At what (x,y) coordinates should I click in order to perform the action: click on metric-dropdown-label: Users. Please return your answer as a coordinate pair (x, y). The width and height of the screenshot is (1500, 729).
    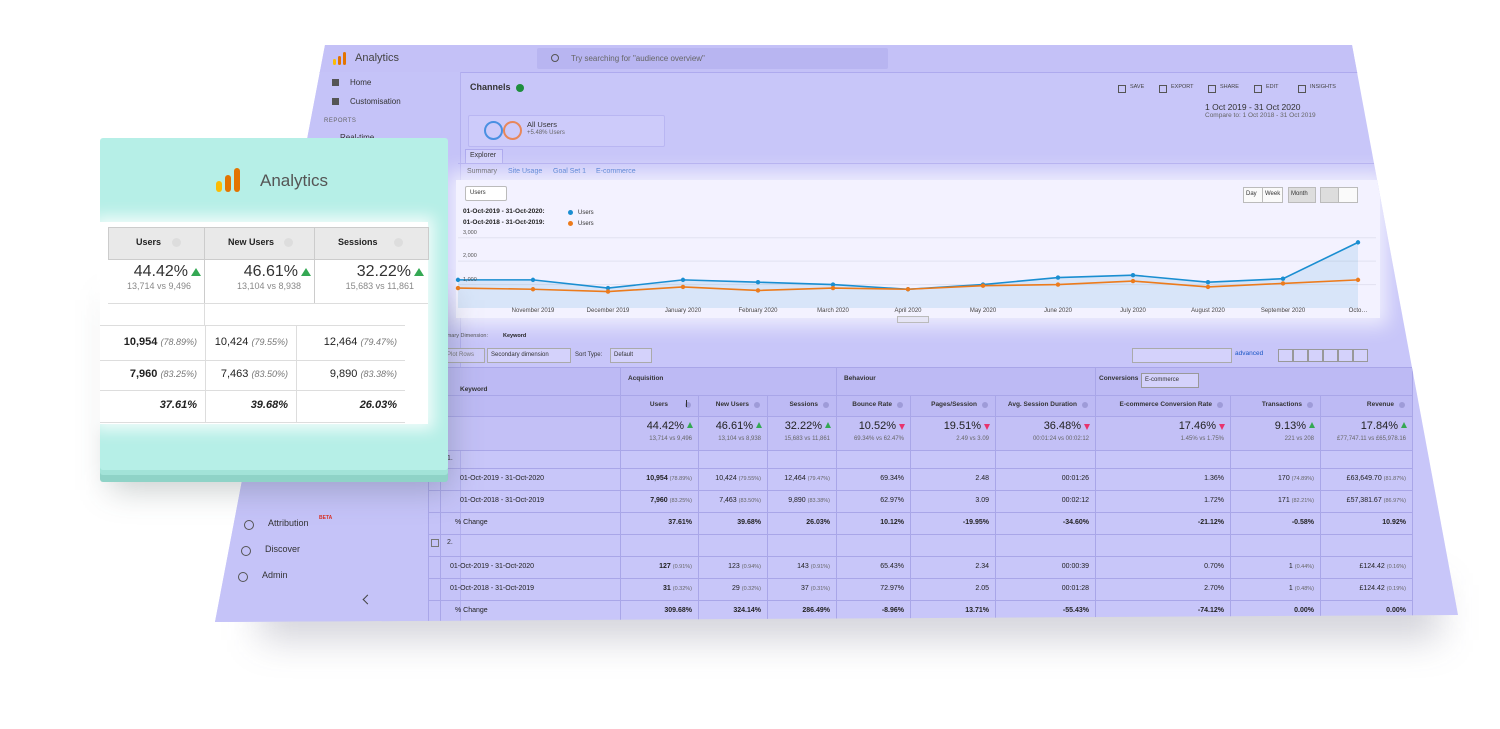
    Looking at the image, I should click on (478, 192).